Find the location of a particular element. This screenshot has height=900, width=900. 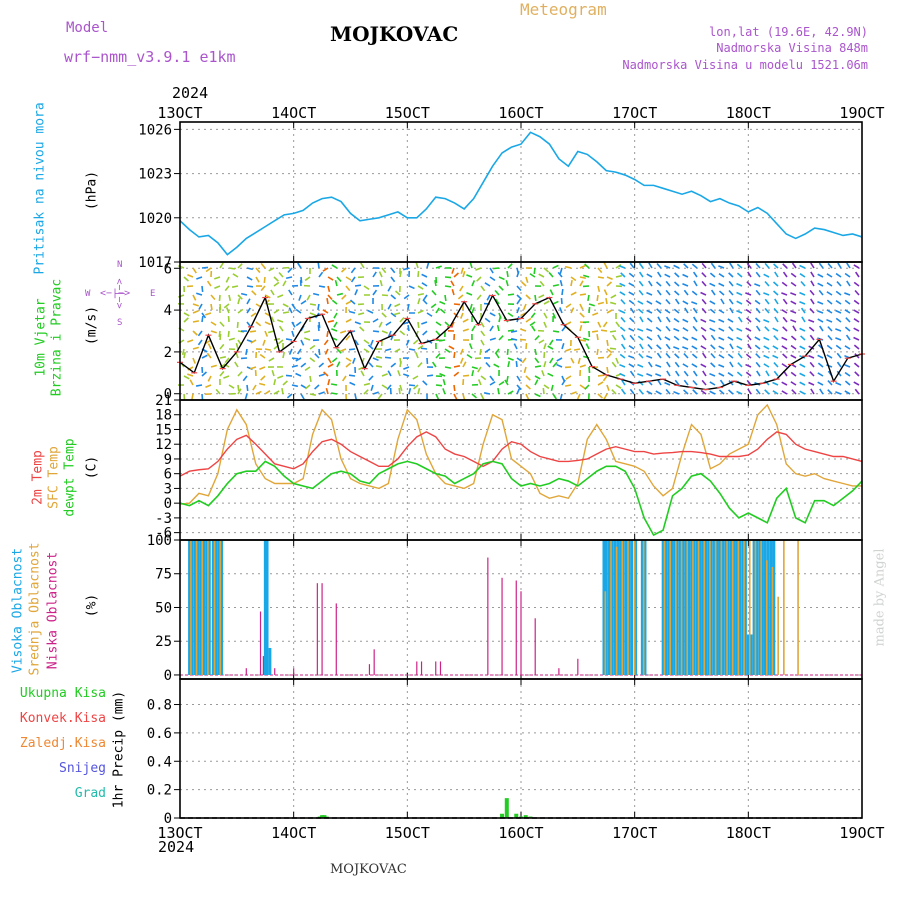

x-tick-label-top: 18OCT is located at coordinates (748, 113).